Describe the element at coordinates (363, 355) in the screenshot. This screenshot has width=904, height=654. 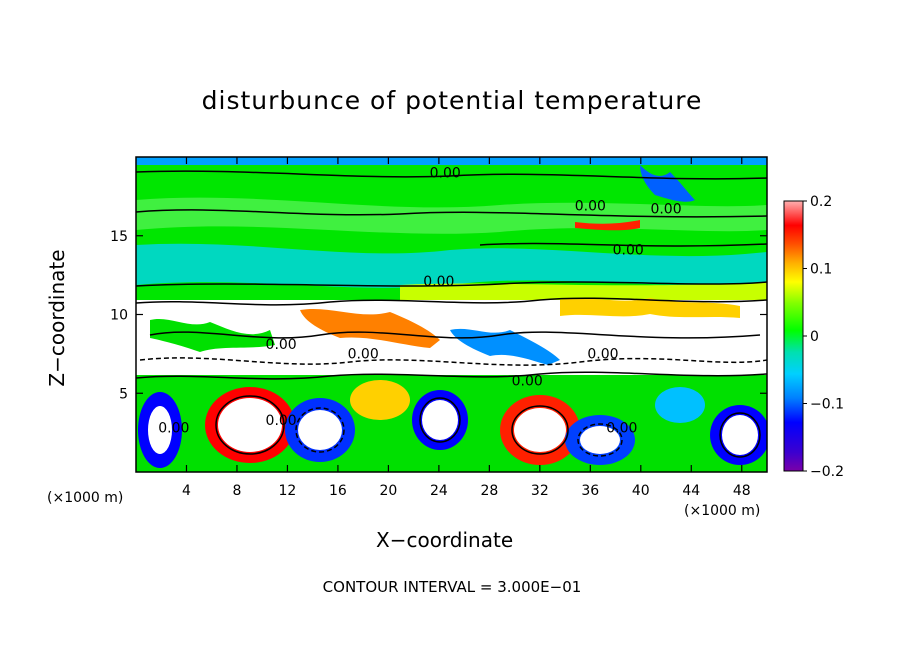
I see `contour-label-6: 0.00` at that location.